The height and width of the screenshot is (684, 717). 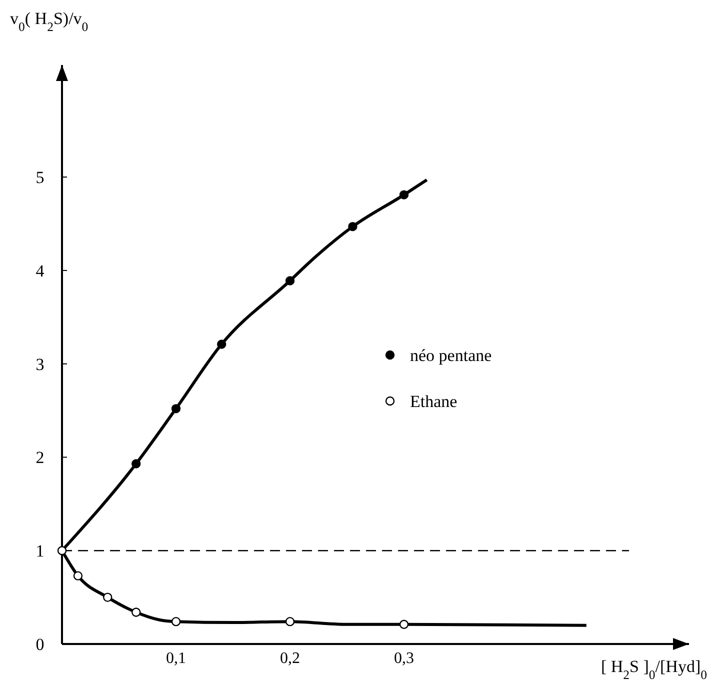 What do you see at coordinates (40, 270) in the screenshot?
I see `y-tick-label: 4` at bounding box center [40, 270].